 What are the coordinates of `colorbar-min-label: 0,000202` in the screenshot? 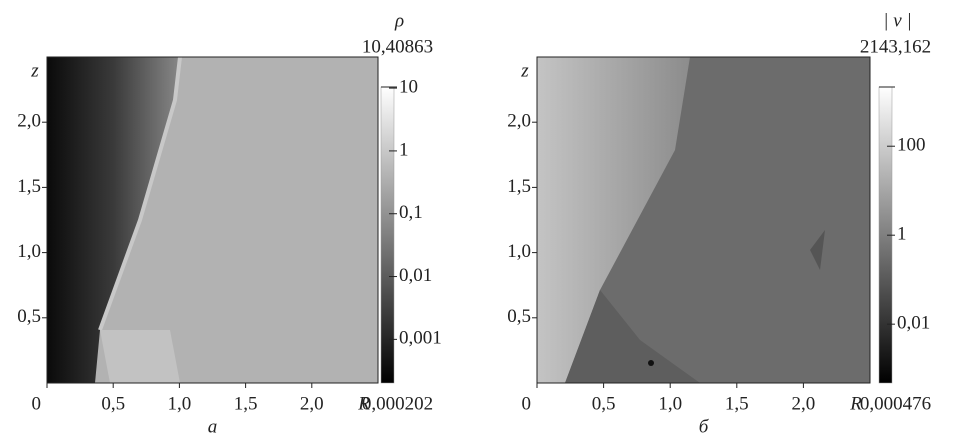 It's located at (397, 403).